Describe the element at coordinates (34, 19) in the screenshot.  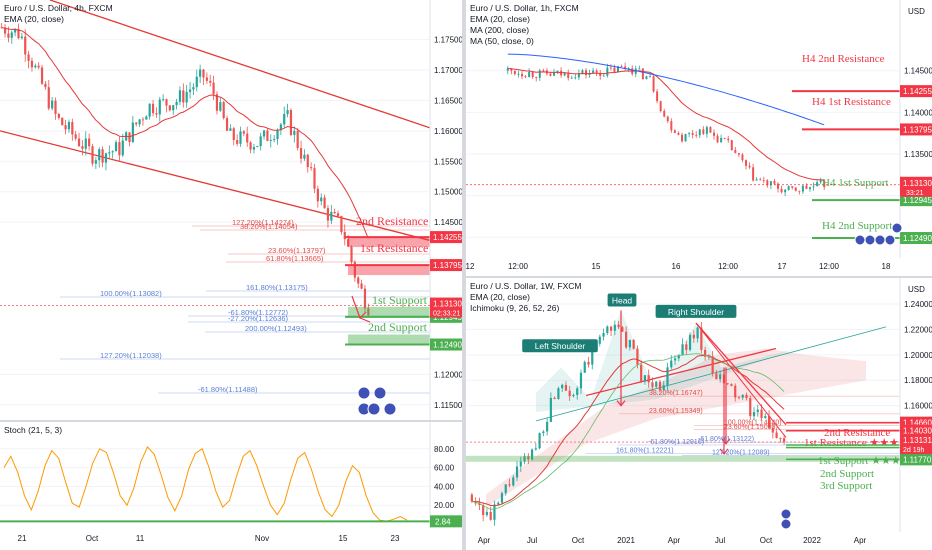
I see `h4-legend-ema: EMA (20, close)` at that location.